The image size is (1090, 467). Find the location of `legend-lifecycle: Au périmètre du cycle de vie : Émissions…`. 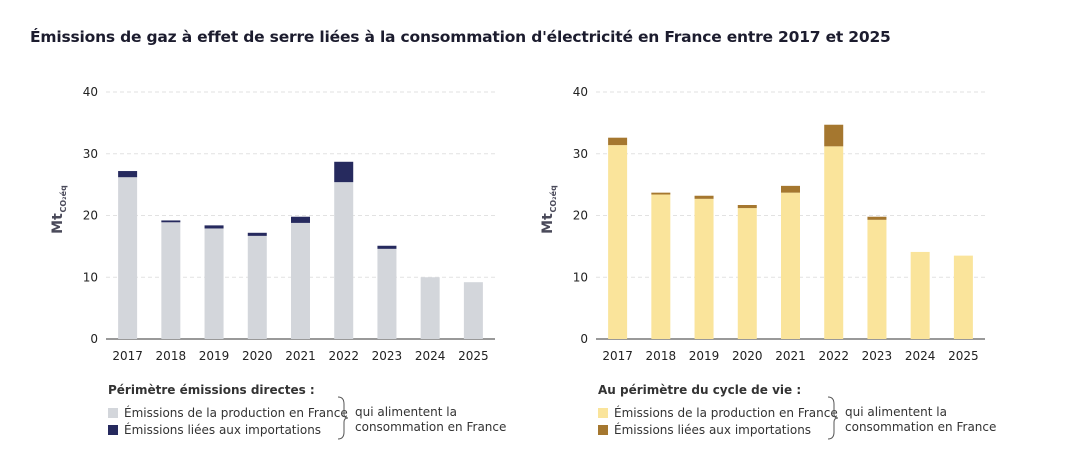

legend-lifecycle: Au périmètre du cycle de vie : Émissions… is located at coordinates (718, 410).